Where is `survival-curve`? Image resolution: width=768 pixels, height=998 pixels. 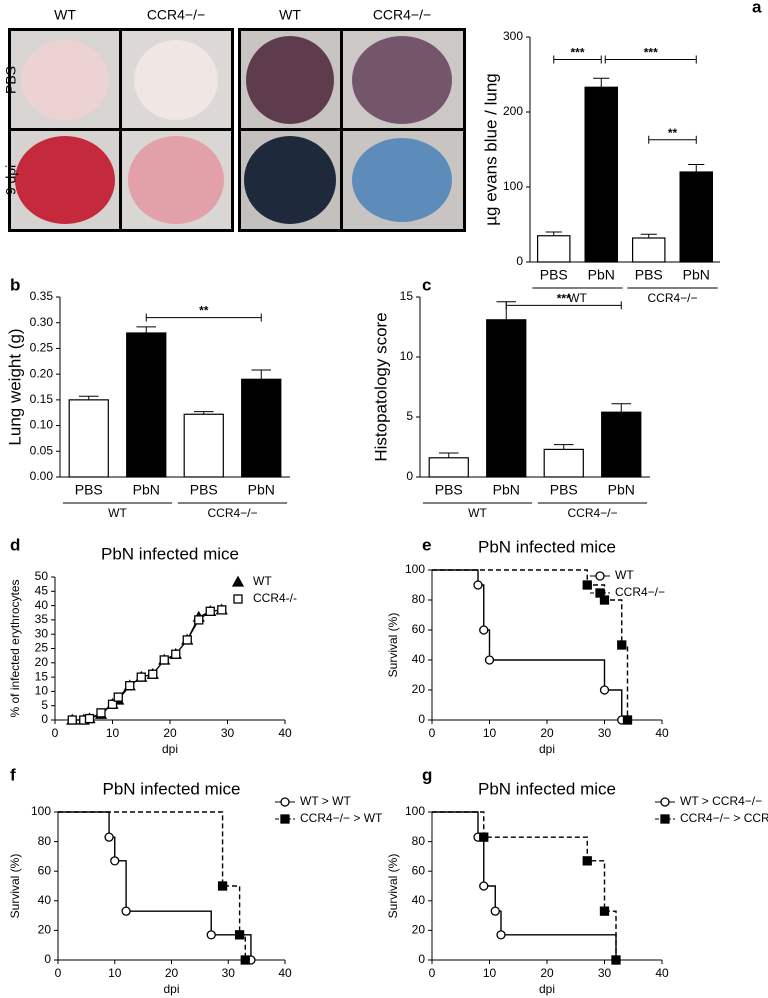 survival-curve is located at coordinates (152, 885).